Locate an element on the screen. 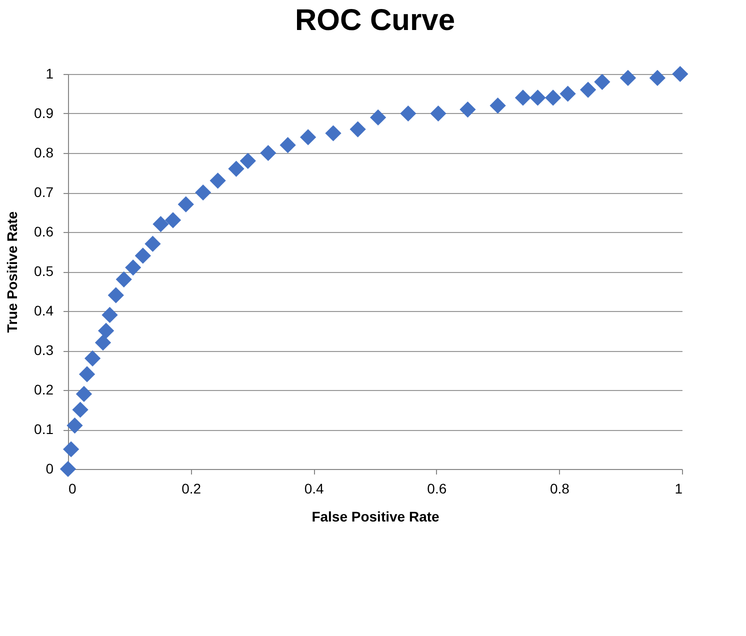 Image resolution: width=746 pixels, height=636 pixels. y-tick-label: 0.5 is located at coordinates (44, 271).